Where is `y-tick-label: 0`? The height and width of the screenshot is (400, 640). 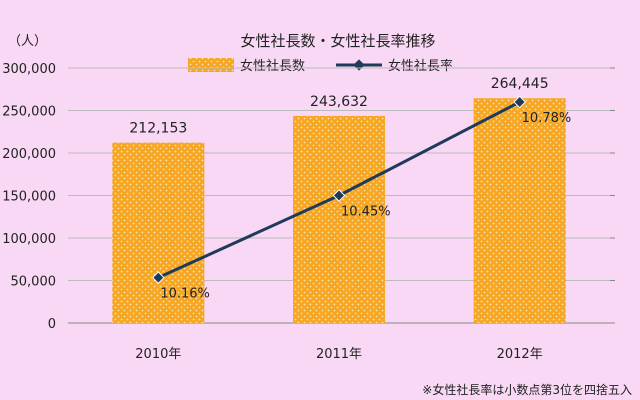 y-tick-label: 0 is located at coordinates (52, 324).